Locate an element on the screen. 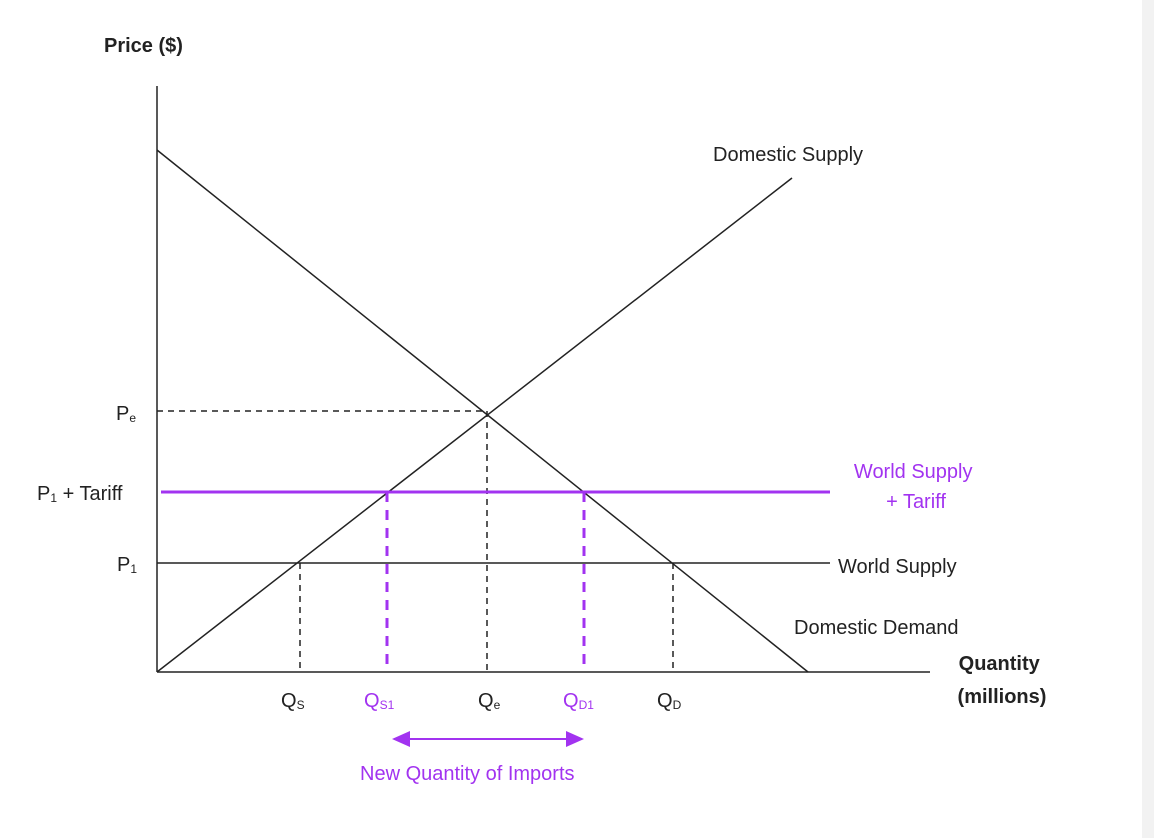  quantity-label-qd1: QD1 is located at coordinates (578, 701).